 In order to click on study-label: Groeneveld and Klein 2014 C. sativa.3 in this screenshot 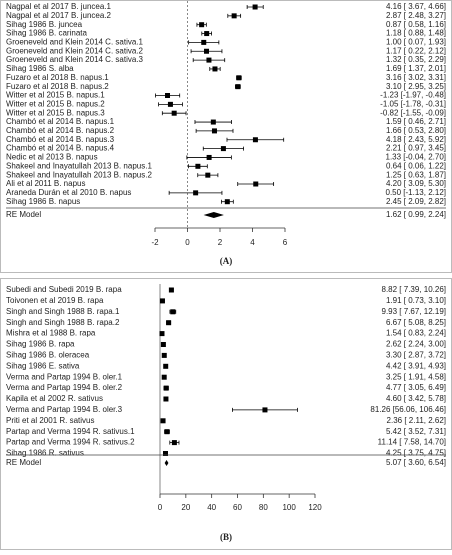, I will do `click(75, 59)`.